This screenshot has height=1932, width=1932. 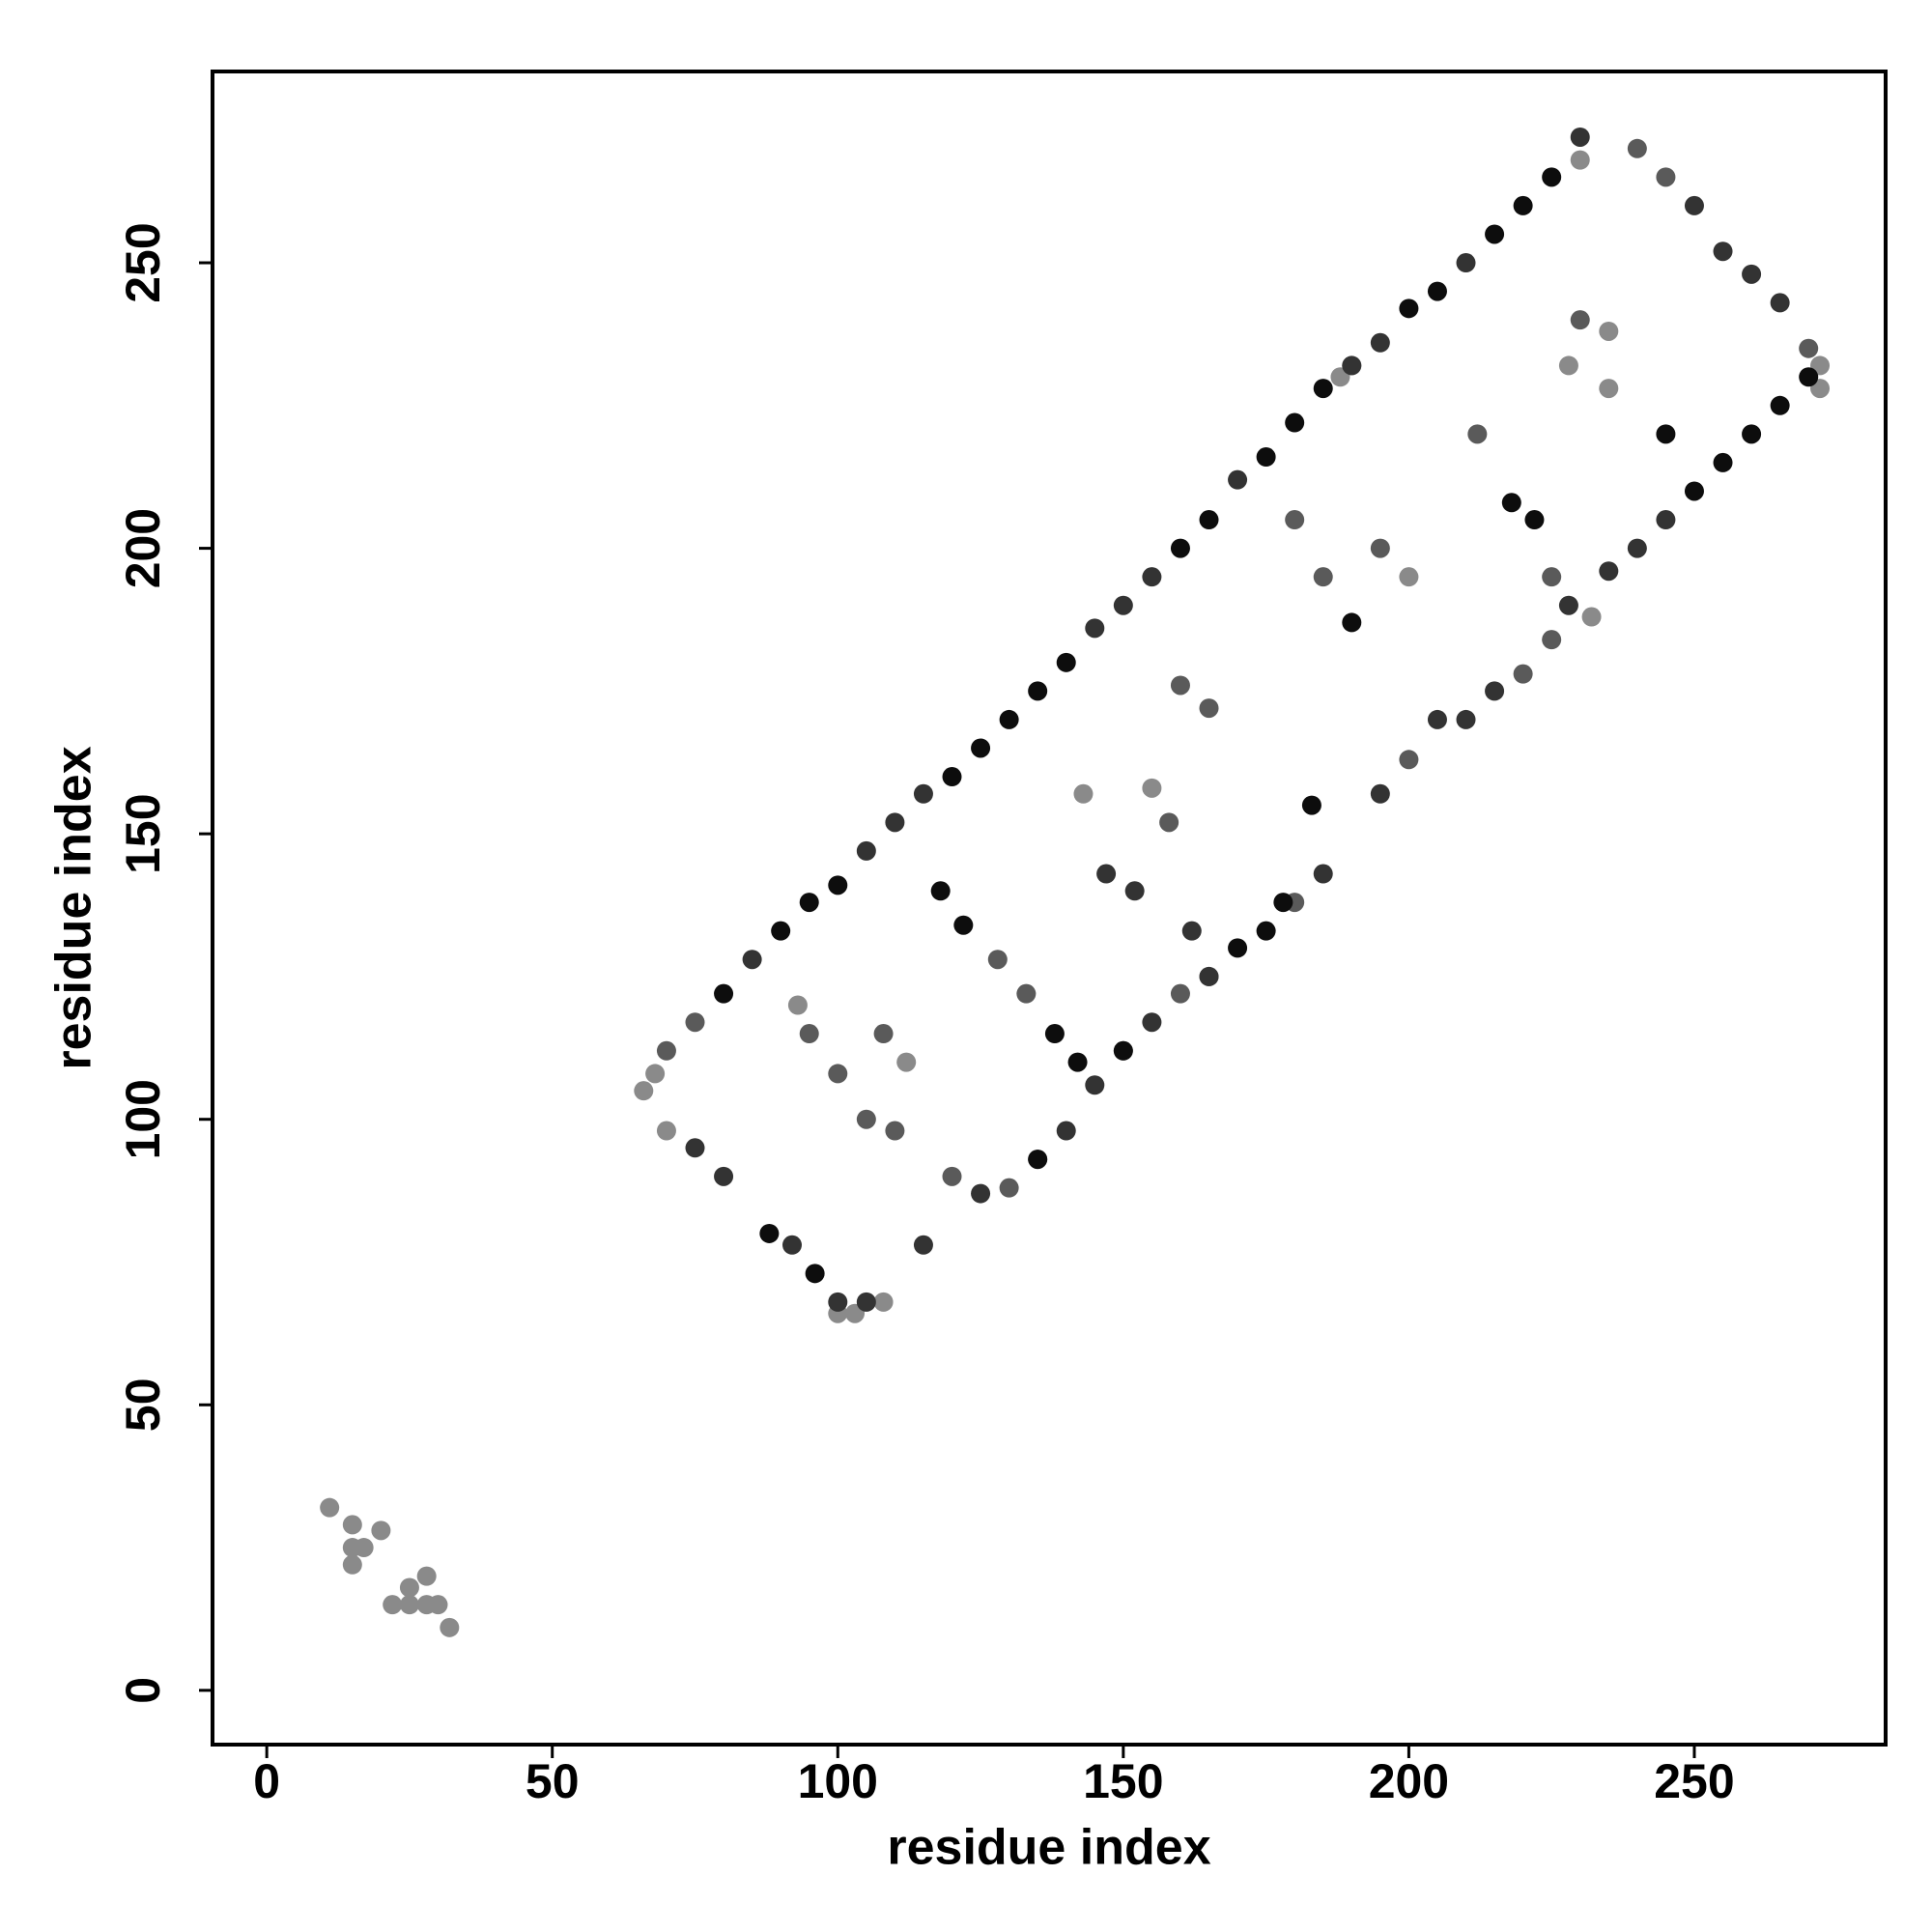 I want to click on x-axis-title: residue index, so click(x=1048, y=1848).